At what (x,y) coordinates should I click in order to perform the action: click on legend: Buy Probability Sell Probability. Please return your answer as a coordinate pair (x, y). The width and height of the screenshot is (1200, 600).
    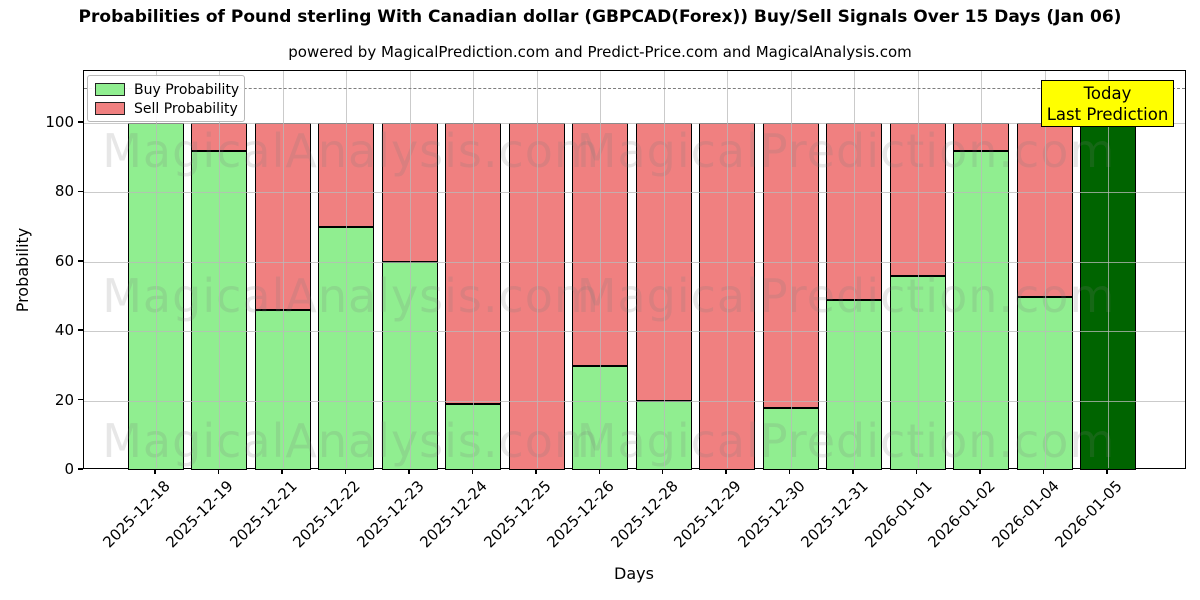
    Looking at the image, I should click on (166, 98).